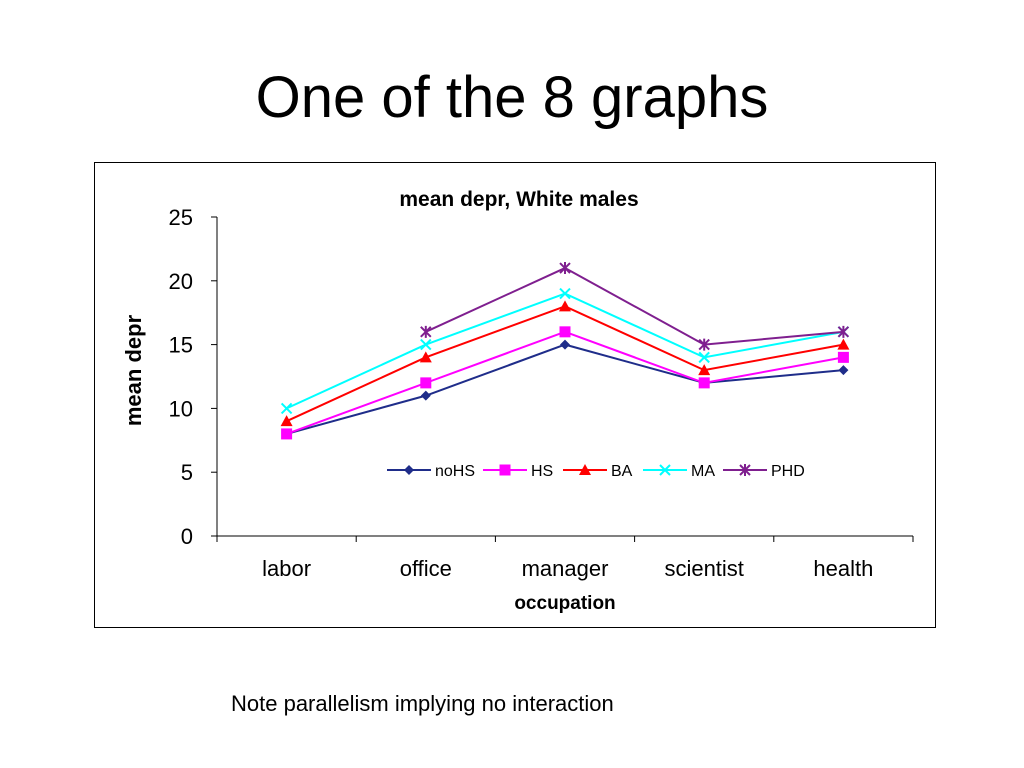 The height and width of the screenshot is (768, 1024). What do you see at coordinates (187, 536) in the screenshot?
I see `y-tick-label: 0` at bounding box center [187, 536].